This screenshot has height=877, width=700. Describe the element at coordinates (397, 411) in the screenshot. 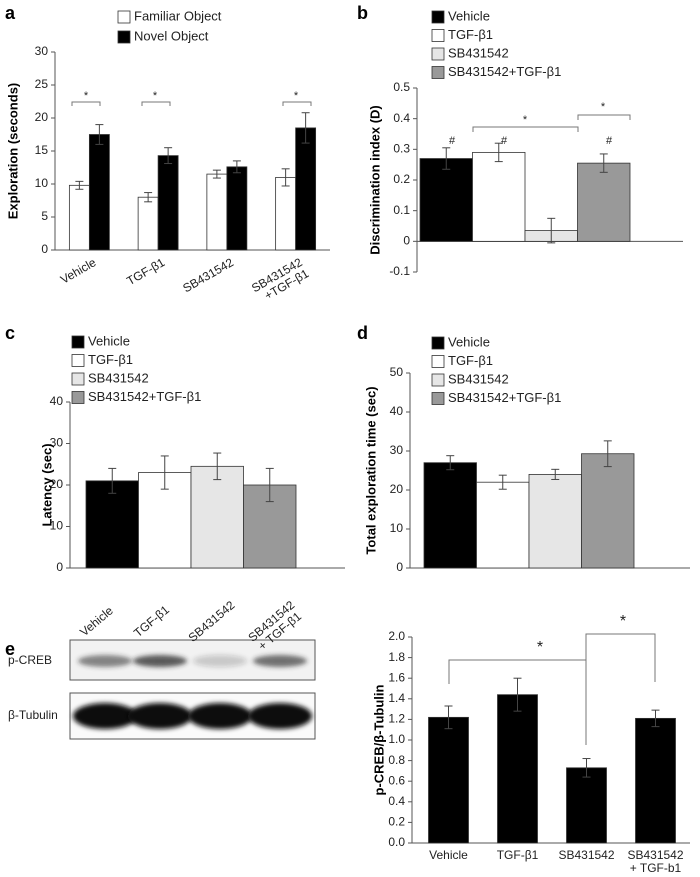

I see `y-tick-label: 40` at that location.